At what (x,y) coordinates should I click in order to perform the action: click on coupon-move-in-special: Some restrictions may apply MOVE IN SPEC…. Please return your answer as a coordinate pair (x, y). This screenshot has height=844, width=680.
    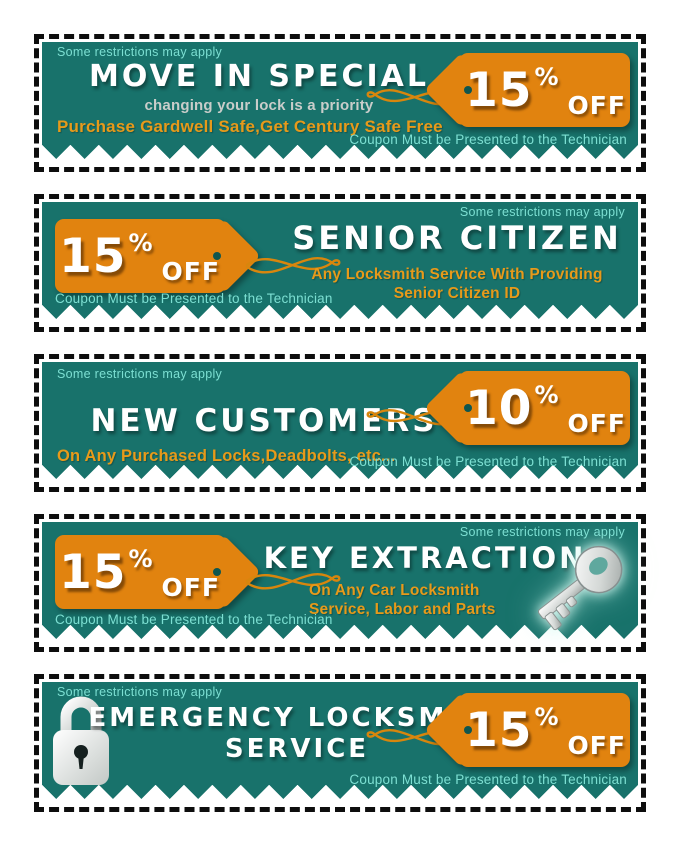
    Looking at the image, I should click on (340, 103).